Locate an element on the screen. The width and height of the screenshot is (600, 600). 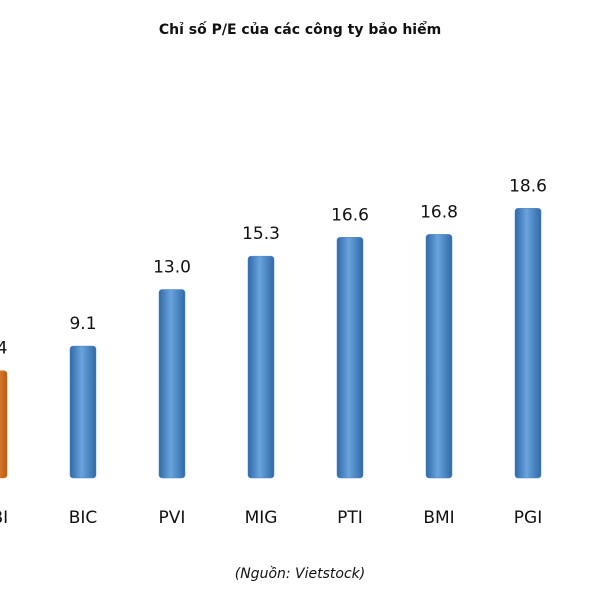
x-tick-label: MIG is located at coordinates (261, 518).